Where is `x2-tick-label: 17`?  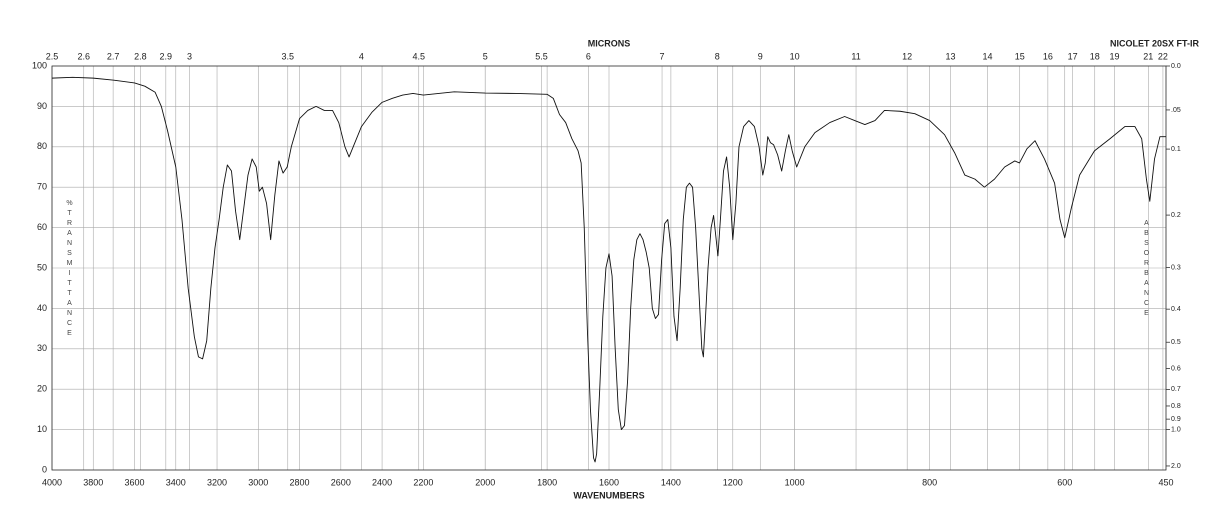
x2-tick-label: 17 is located at coordinates (1073, 56).